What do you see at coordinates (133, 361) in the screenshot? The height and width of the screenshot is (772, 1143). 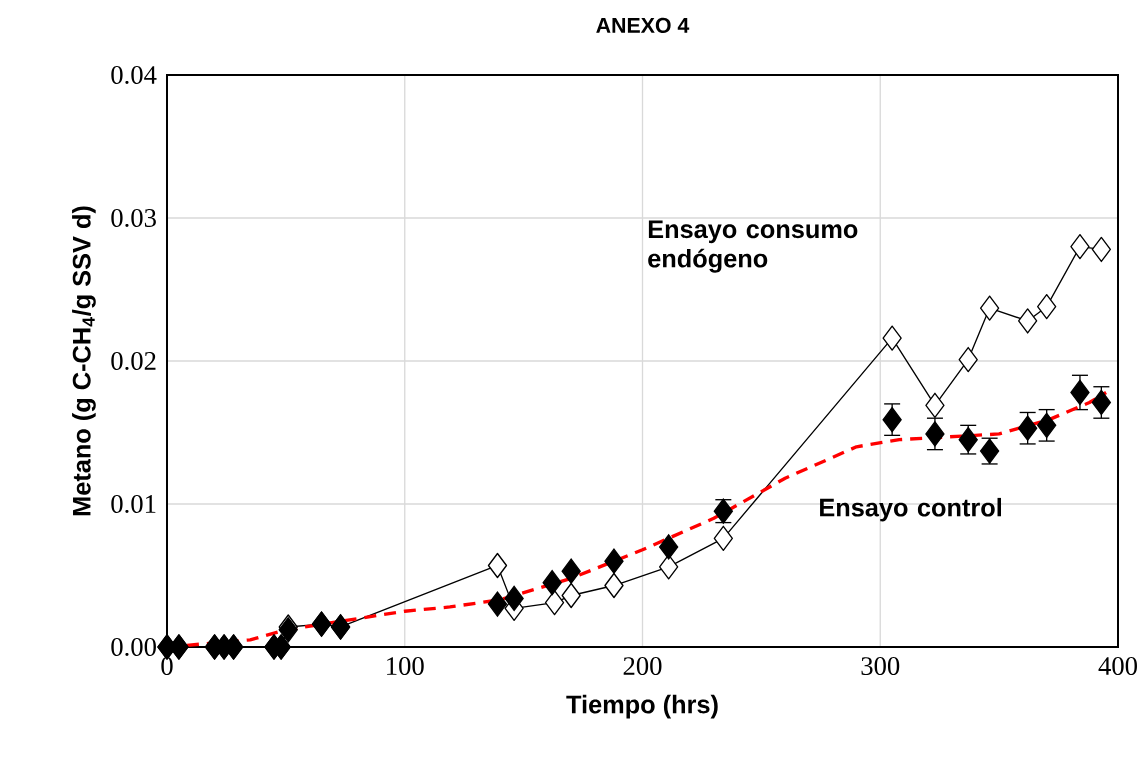 I see `y-tick-label: 0.02` at bounding box center [133, 361].